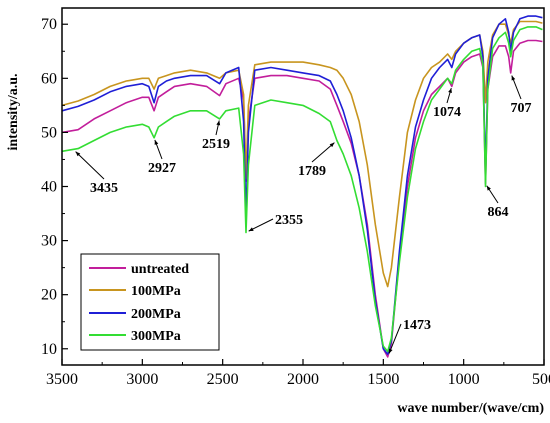 This screenshot has height=423, width=550. I want to click on x-tick-label: 2500, so click(223, 379).